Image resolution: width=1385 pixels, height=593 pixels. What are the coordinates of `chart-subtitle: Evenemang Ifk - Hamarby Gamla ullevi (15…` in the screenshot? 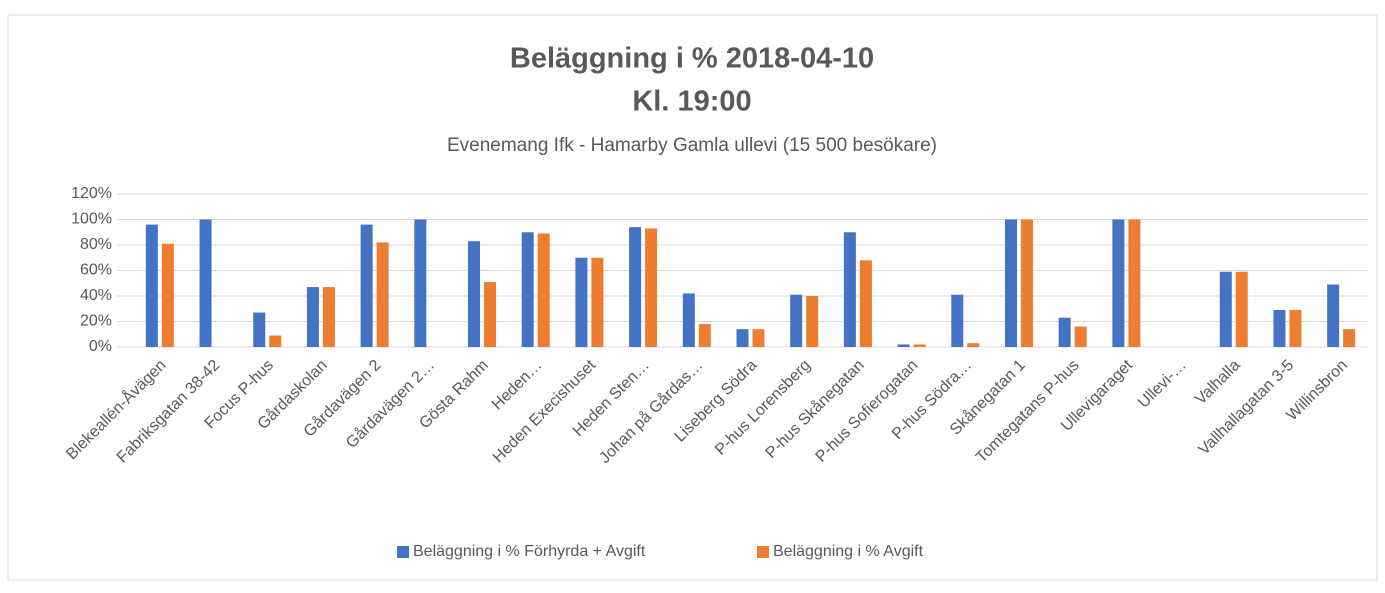 It's located at (692, 145).